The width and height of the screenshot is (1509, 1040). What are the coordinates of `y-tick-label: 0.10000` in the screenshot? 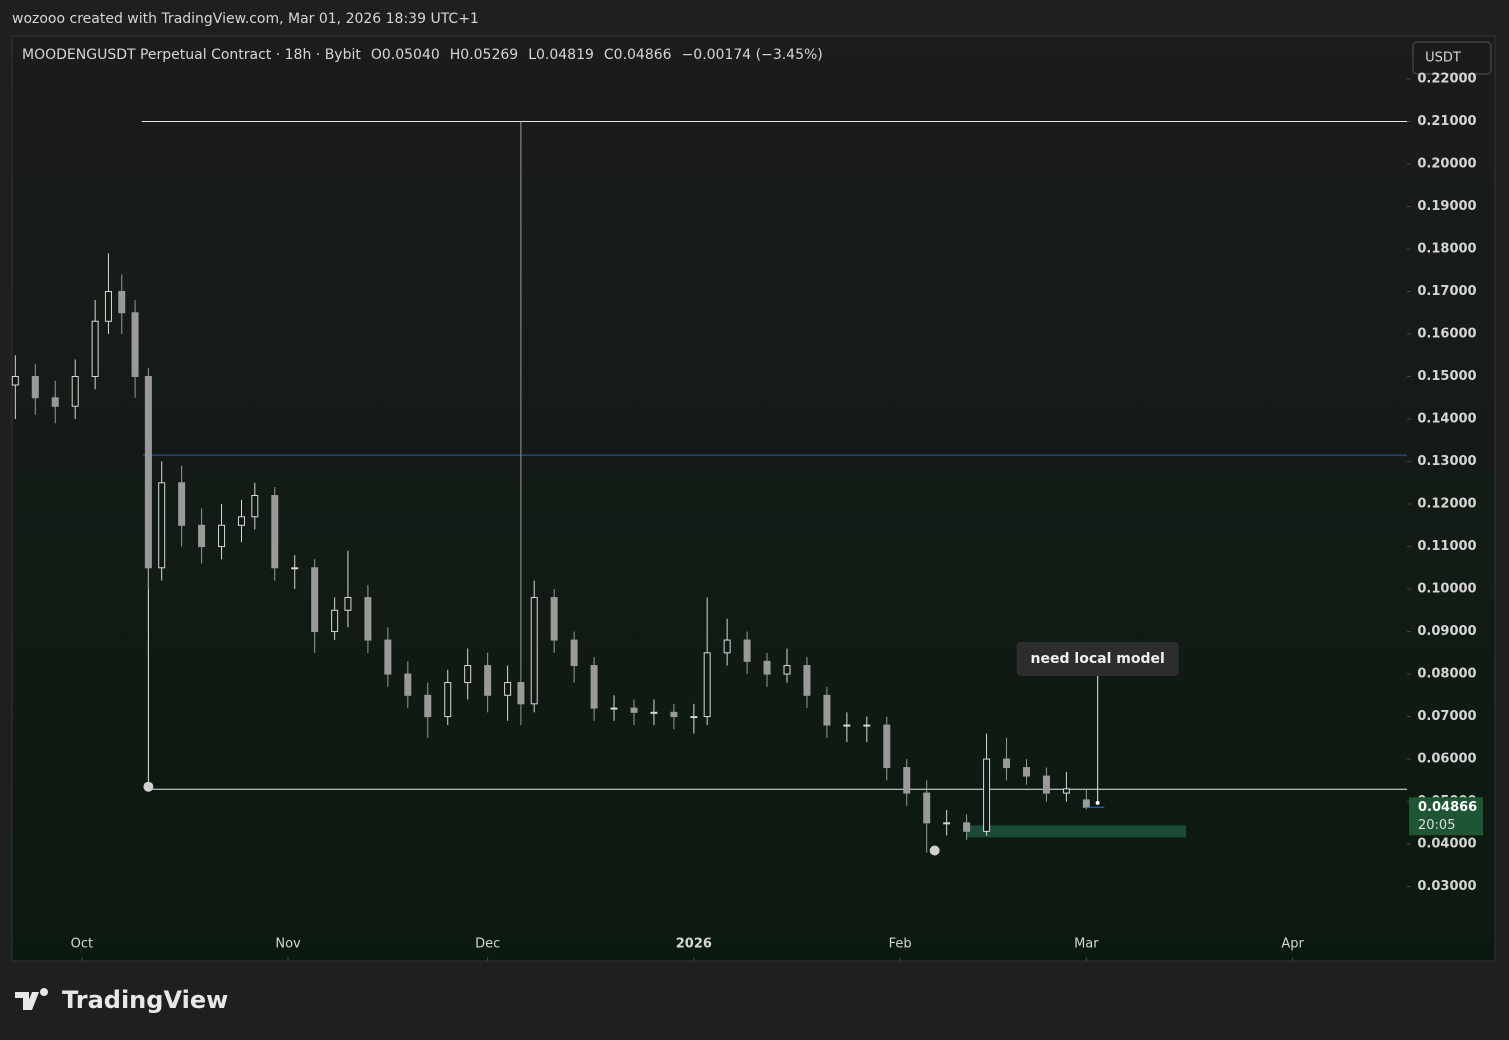 It's located at (1446, 589).